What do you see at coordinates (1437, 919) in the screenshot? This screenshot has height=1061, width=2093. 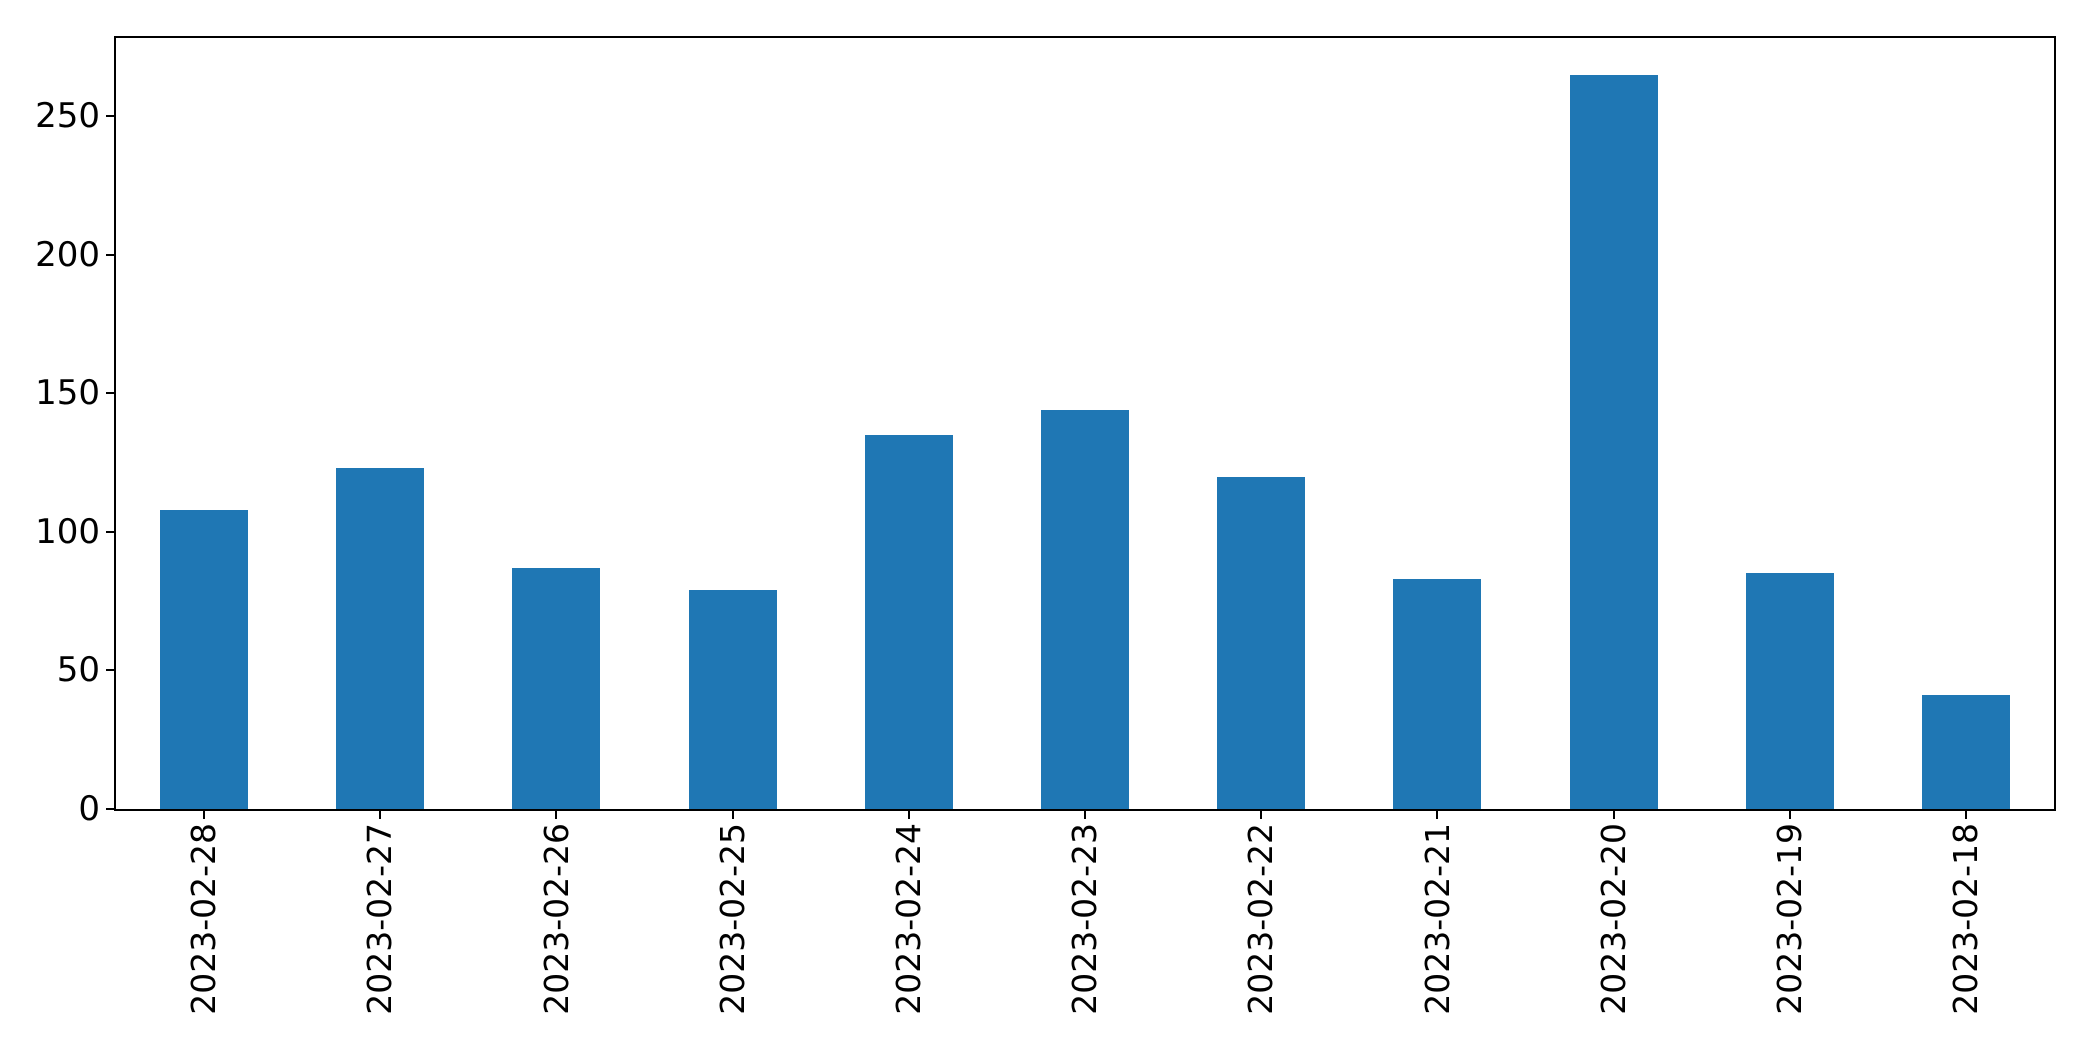 I see `x-tick-label: 2023-02-21` at bounding box center [1437, 919].